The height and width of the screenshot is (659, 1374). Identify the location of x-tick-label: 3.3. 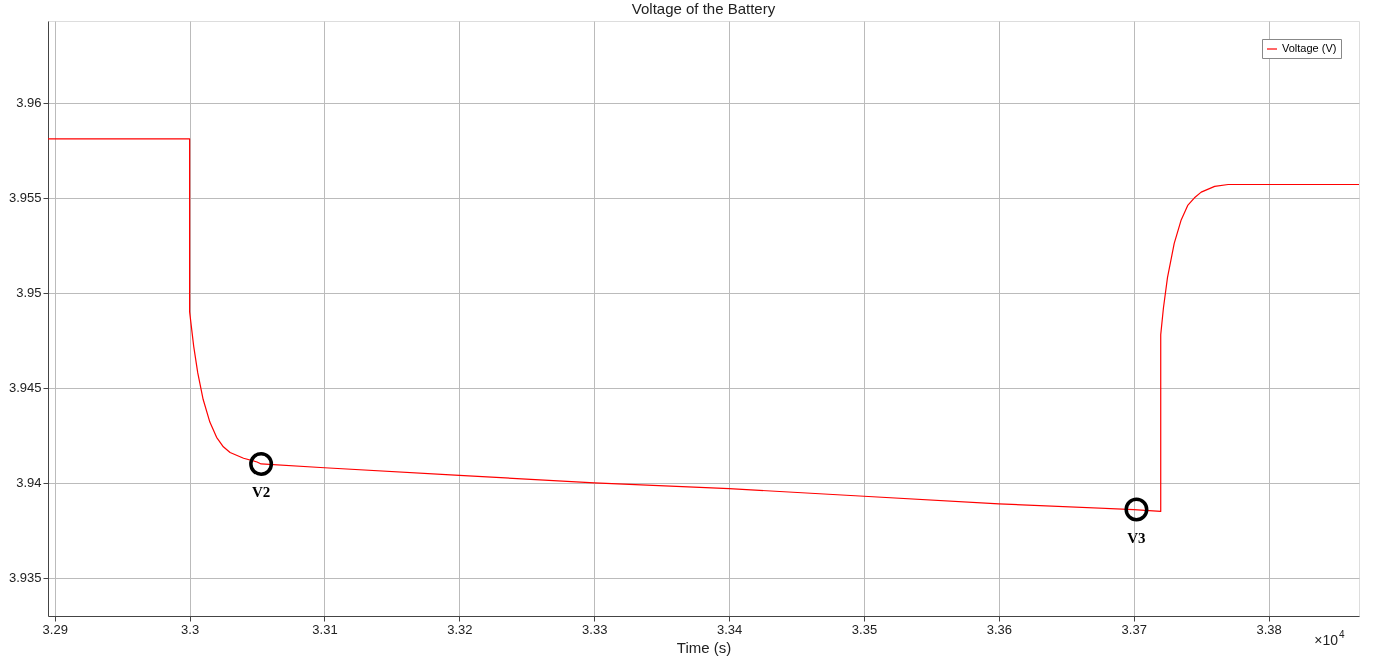
(190, 629).